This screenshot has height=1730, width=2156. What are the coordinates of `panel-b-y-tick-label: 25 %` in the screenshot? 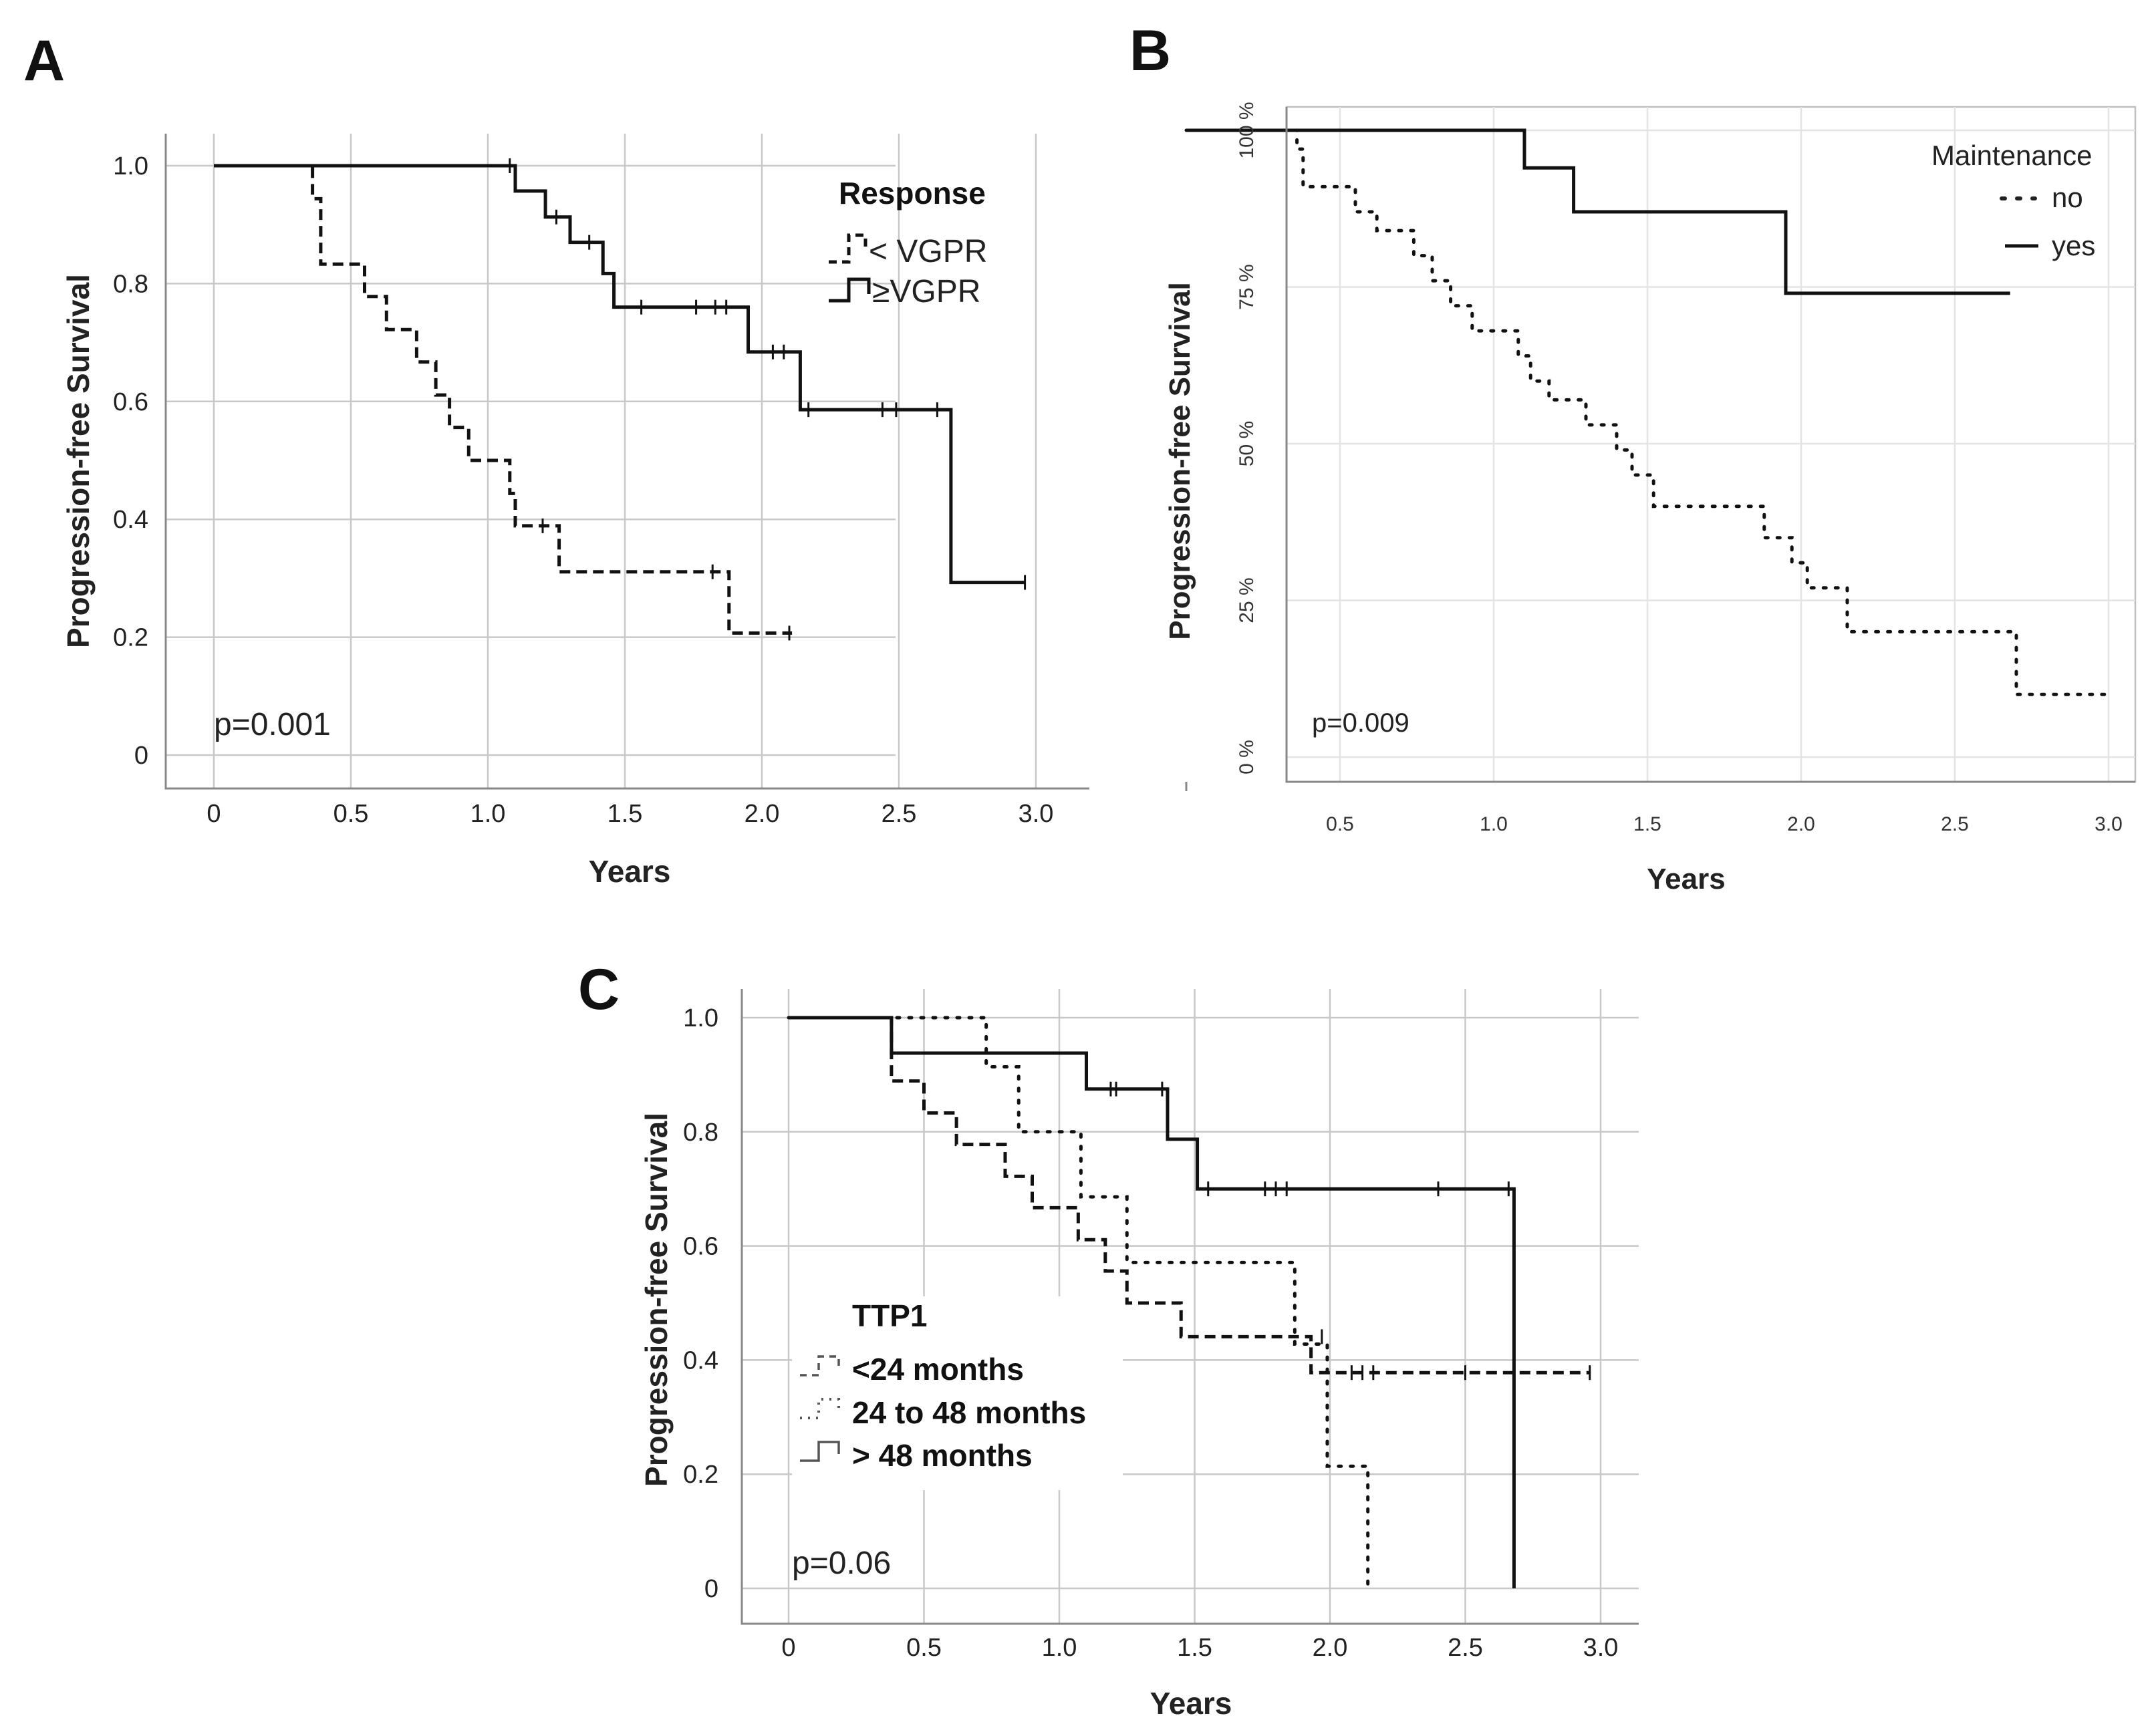 It's located at (1247, 600).